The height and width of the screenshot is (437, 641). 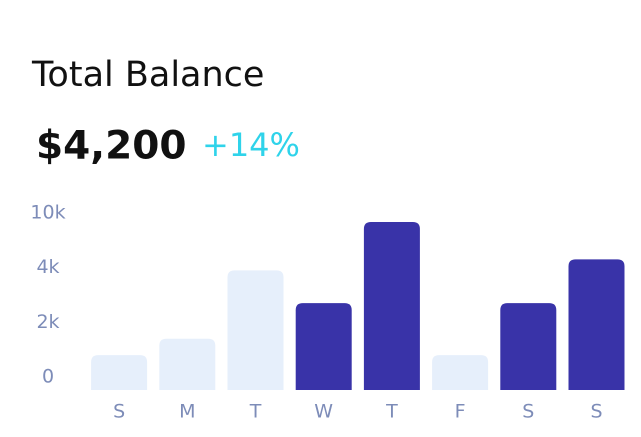 I want to click on y-tick-label: 10k, so click(x=47, y=212).